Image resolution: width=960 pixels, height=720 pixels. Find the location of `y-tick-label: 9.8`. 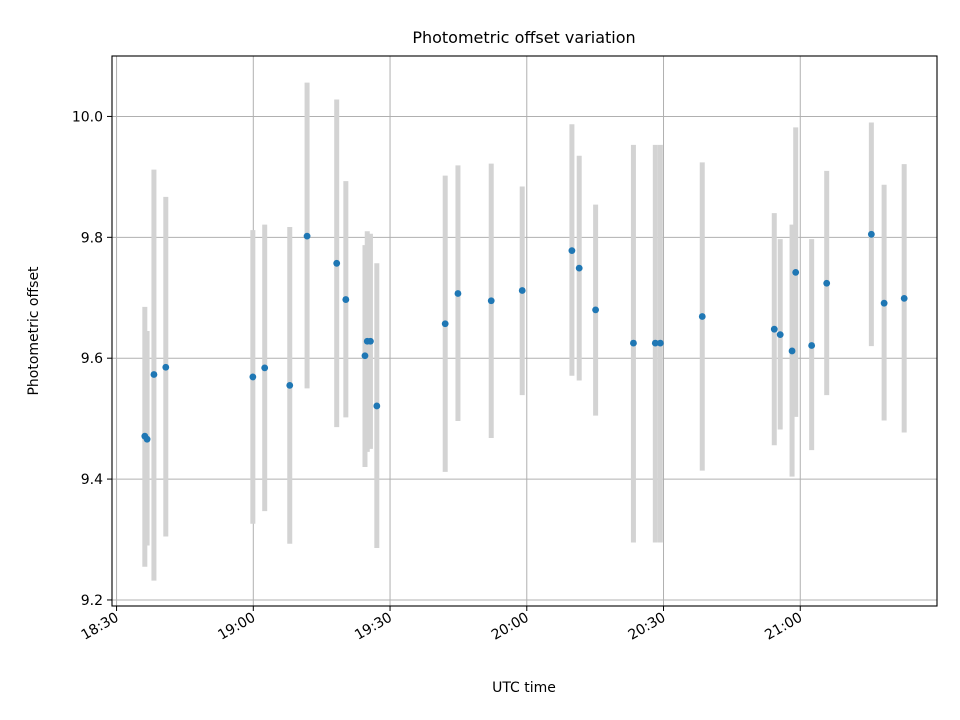

y-tick-label: 9.8 is located at coordinates (92, 238).